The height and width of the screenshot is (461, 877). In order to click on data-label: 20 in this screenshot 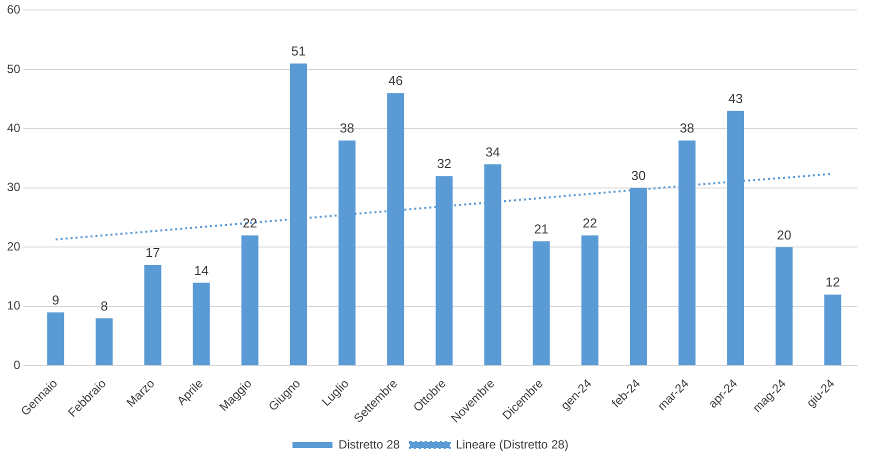, I will do `click(784, 234)`.